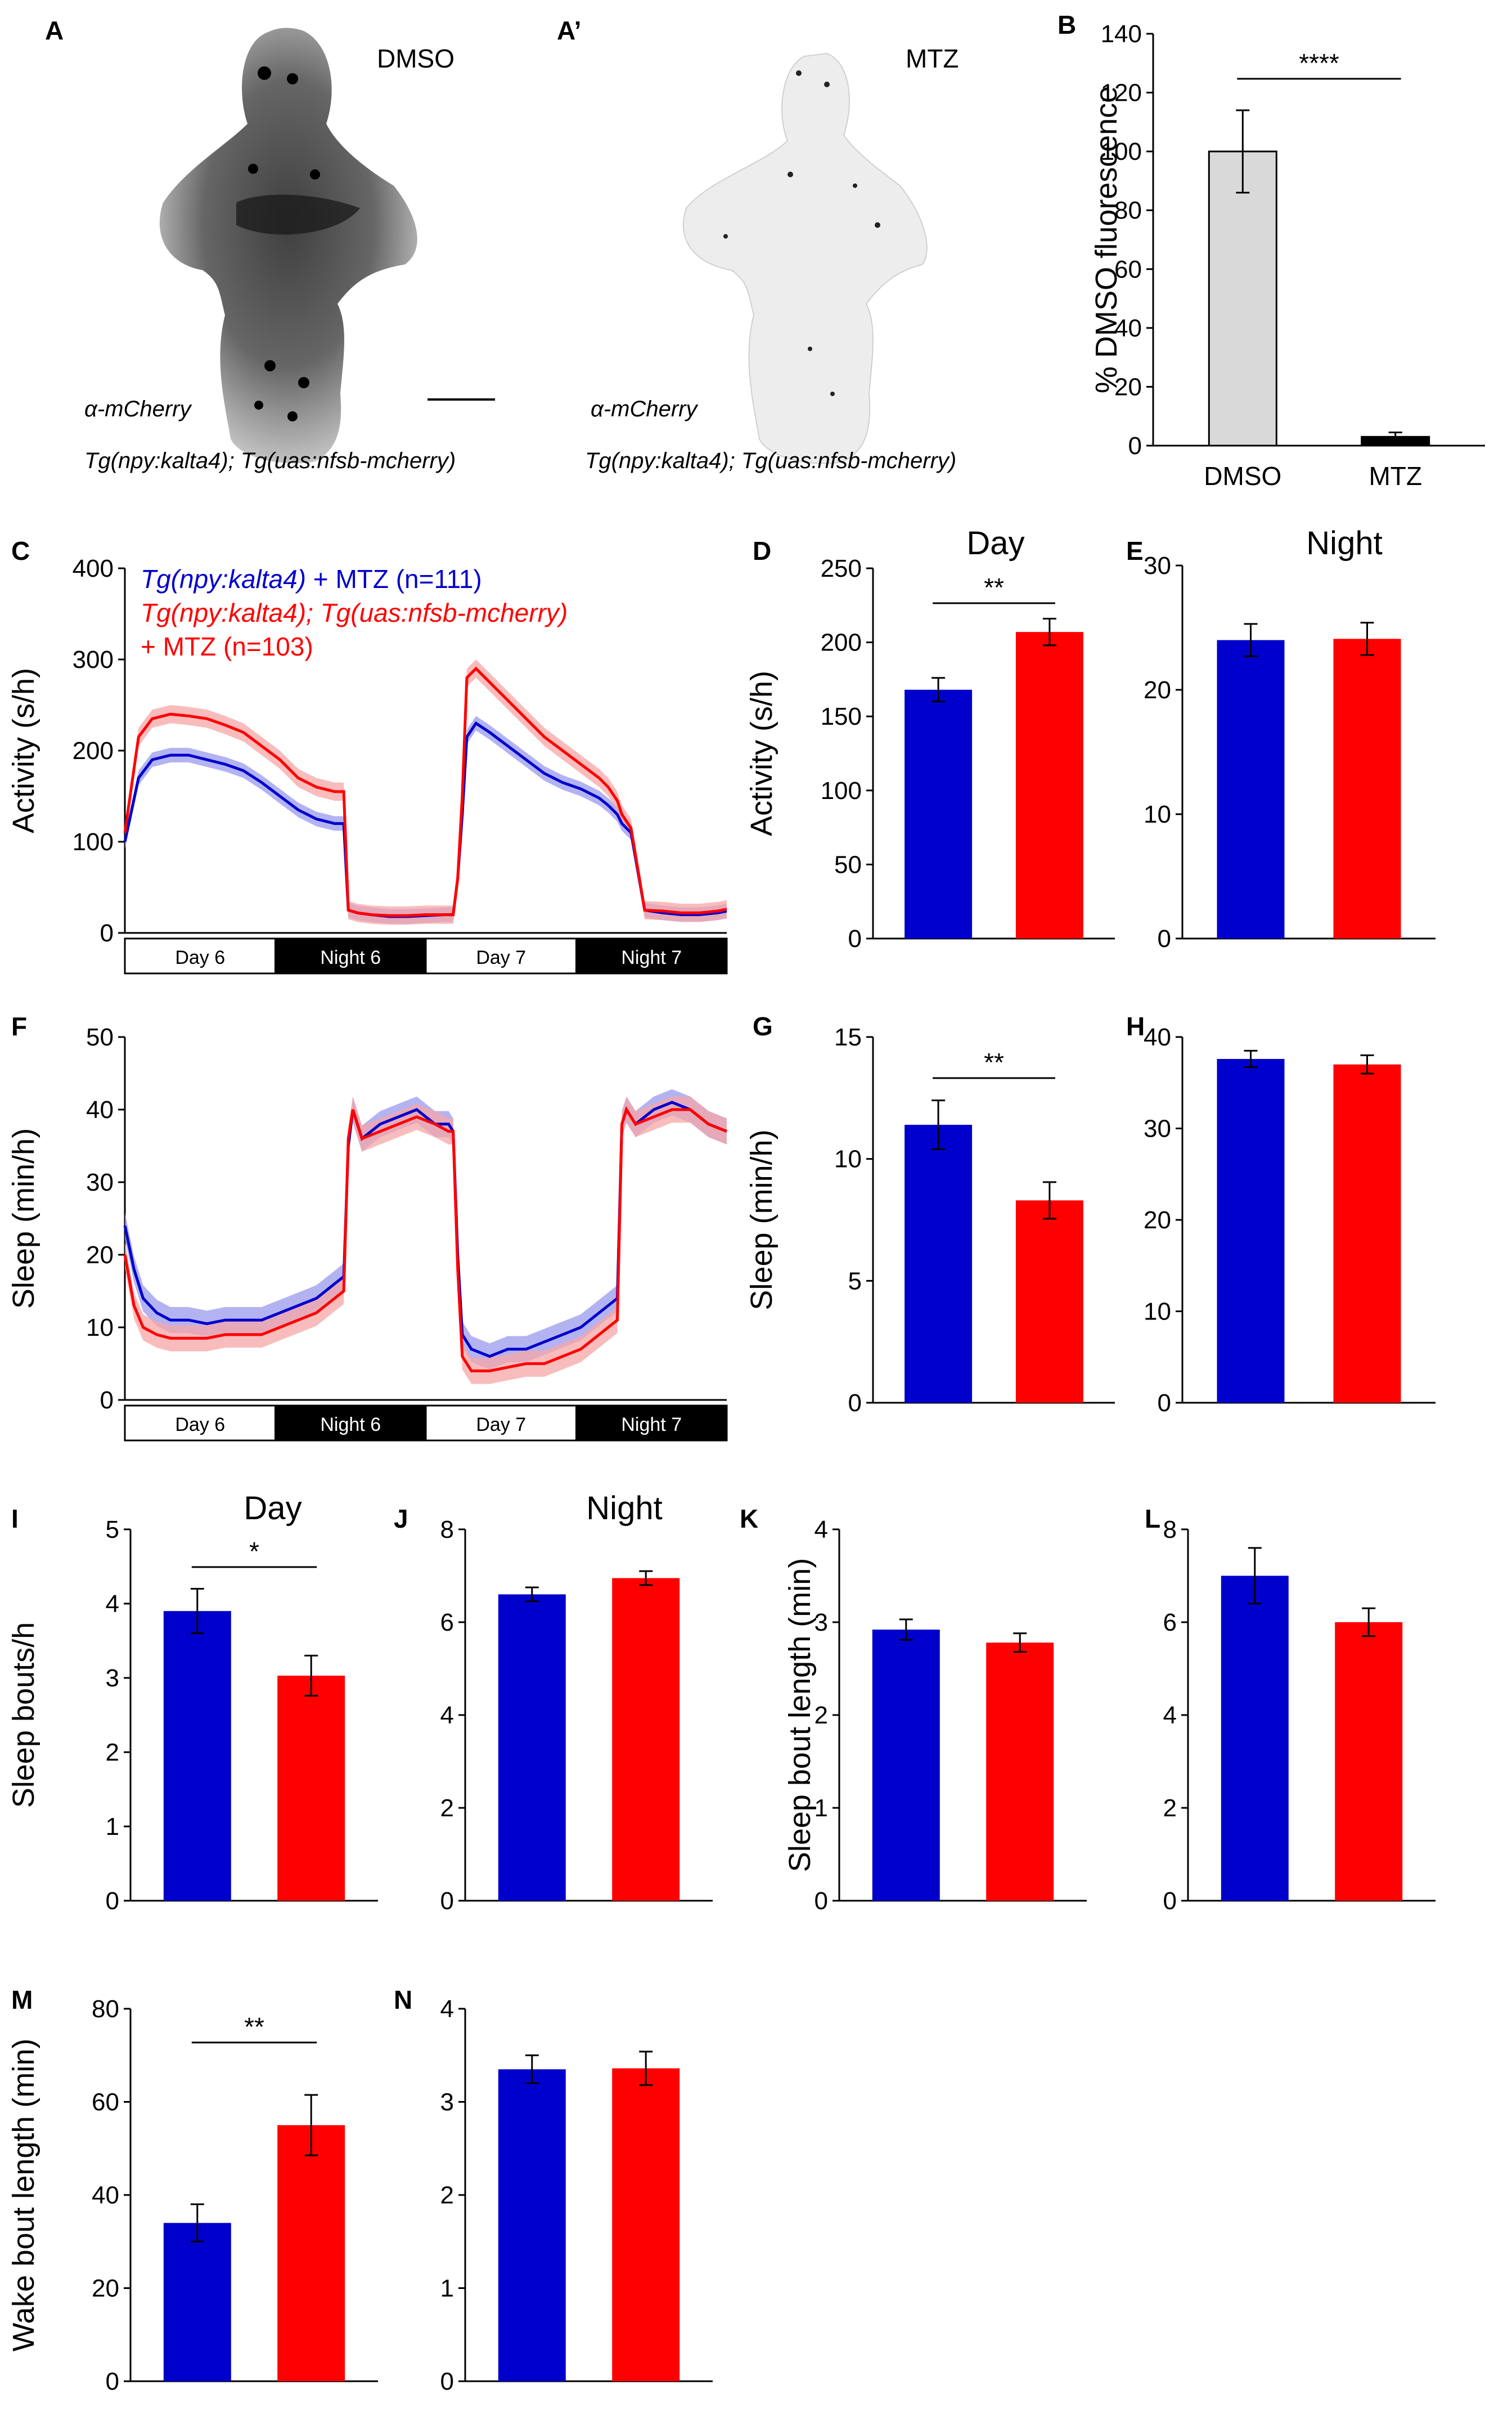 This screenshot has width=1512, height=2415. What do you see at coordinates (19, 1026) in the screenshot?
I see `panel-label: F` at bounding box center [19, 1026].